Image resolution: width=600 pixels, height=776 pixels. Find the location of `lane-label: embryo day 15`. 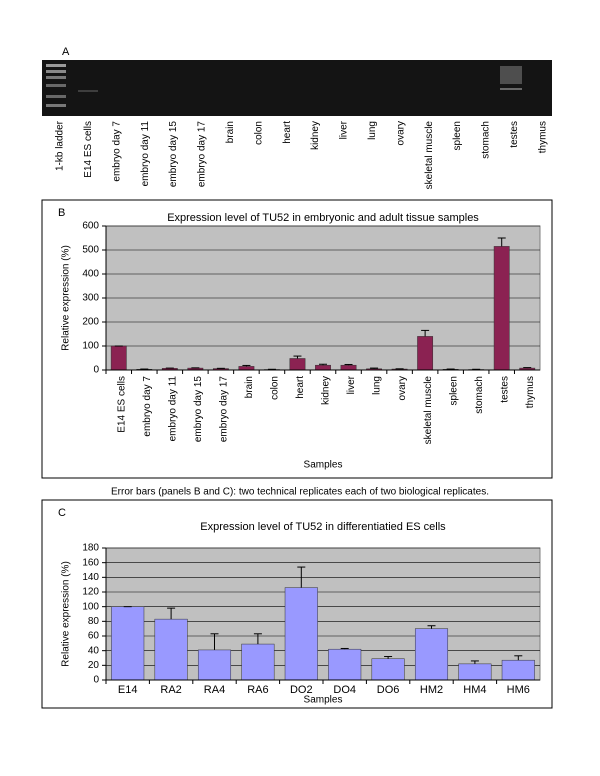

lane-label: embryo day 15 is located at coordinates (173, 154).